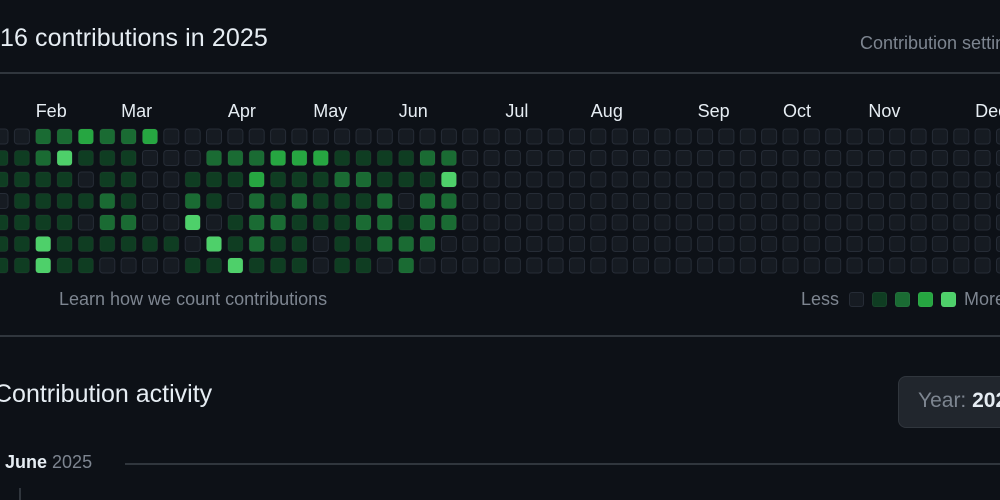  I want to click on learn-how-we-count-link: Learn how we count contributions, so click(193, 299).